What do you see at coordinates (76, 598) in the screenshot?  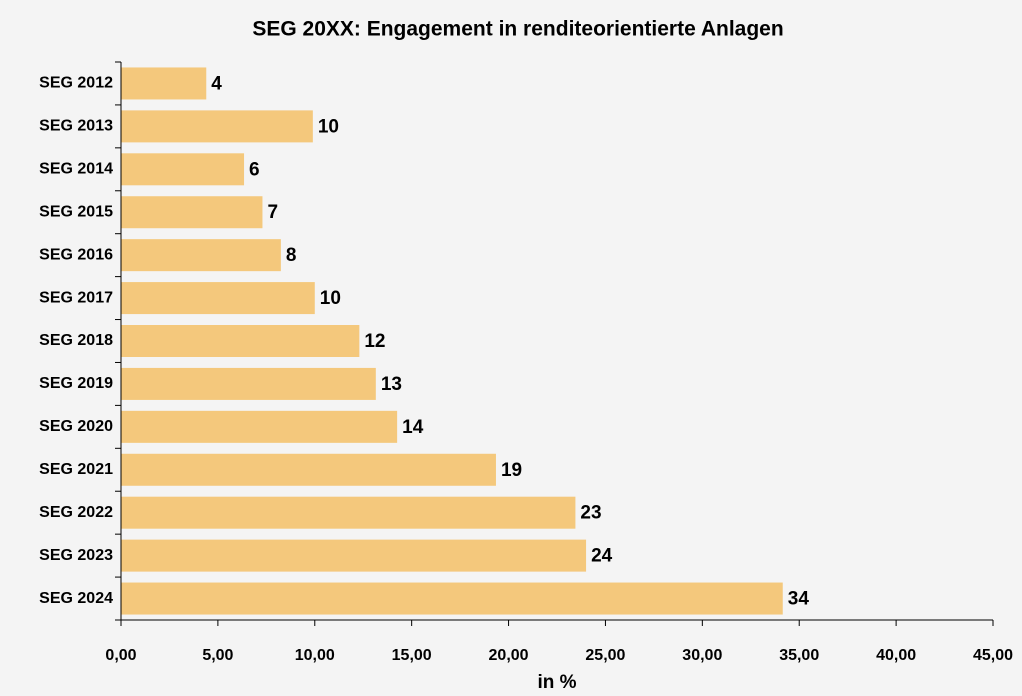 I see `y-tick-label: SEG 2024` at bounding box center [76, 598].